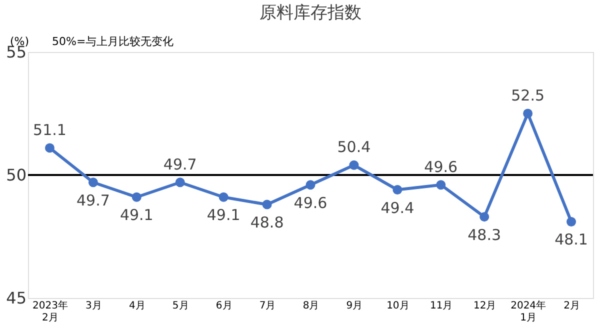  Describe the element at coordinates (311, 13) in the screenshot. I see `chart-title: 原料库存指数` at that location.